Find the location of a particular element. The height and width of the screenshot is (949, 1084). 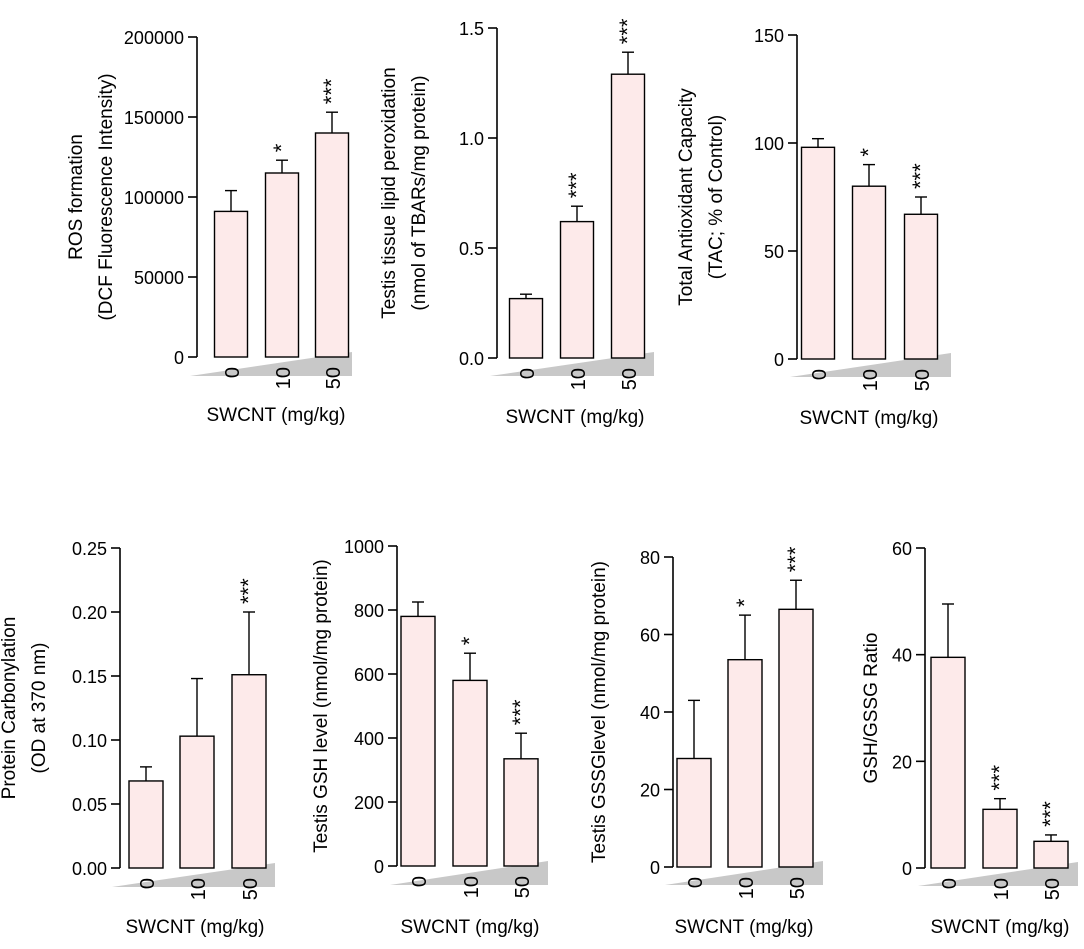

y-tick-label: 1.5 is located at coordinates (471, 29).